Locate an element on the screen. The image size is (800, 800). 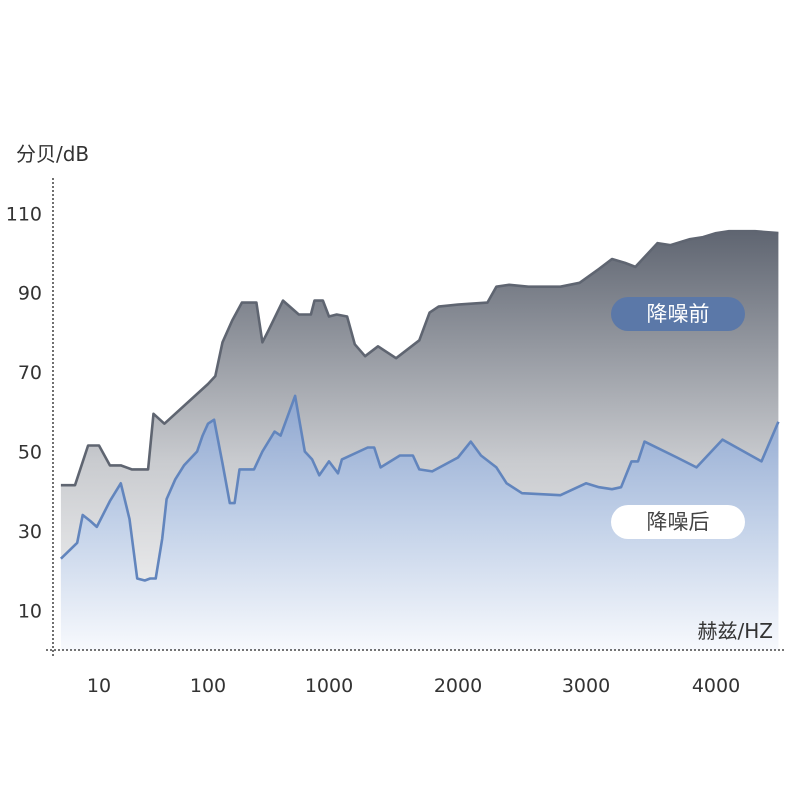
legend-before: 降噪前 is located at coordinates (678, 314).